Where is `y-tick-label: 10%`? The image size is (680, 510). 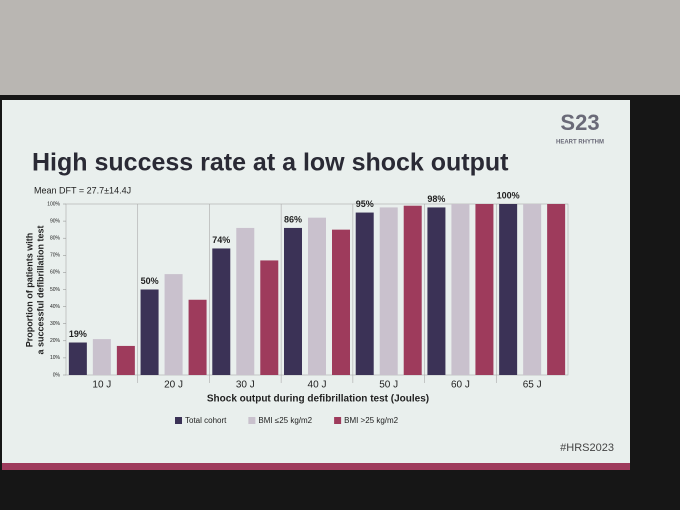
y-tick-label: 10% is located at coordinates (55, 358).